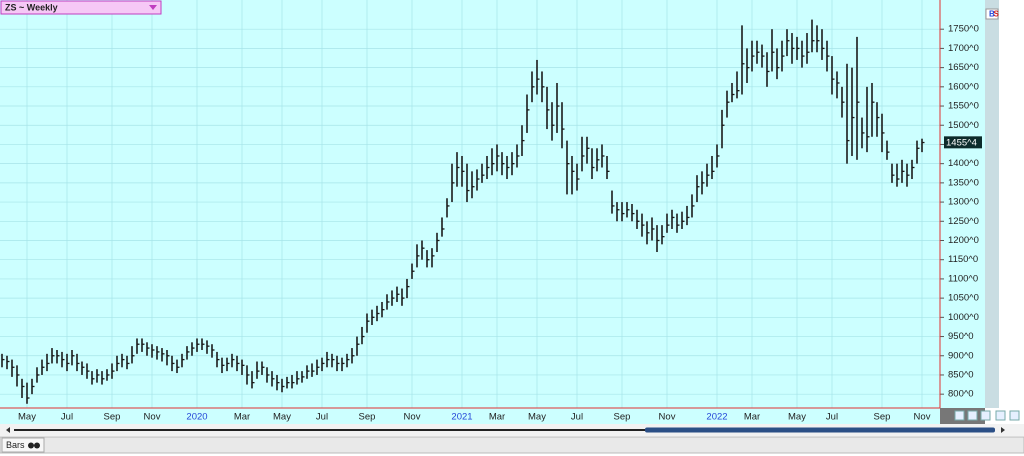 Image resolution: width=1024 pixels, height=456 pixels. What do you see at coordinates (81, 7) in the screenshot?
I see `symbol-selector` at bounding box center [81, 7].